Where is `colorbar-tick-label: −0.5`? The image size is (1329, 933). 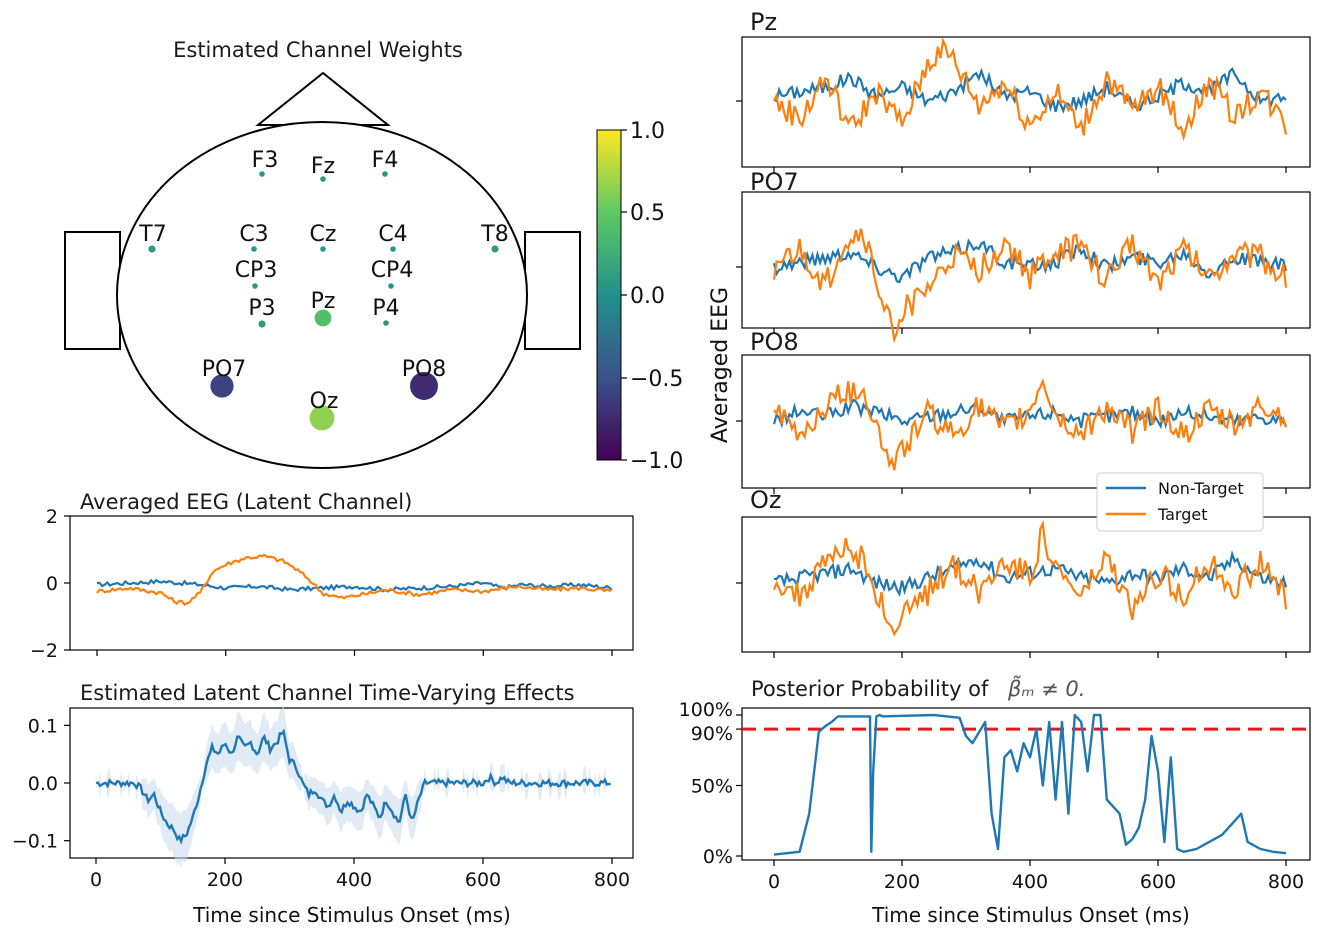
colorbar-tick-label: −0.5 is located at coordinates (656, 379).